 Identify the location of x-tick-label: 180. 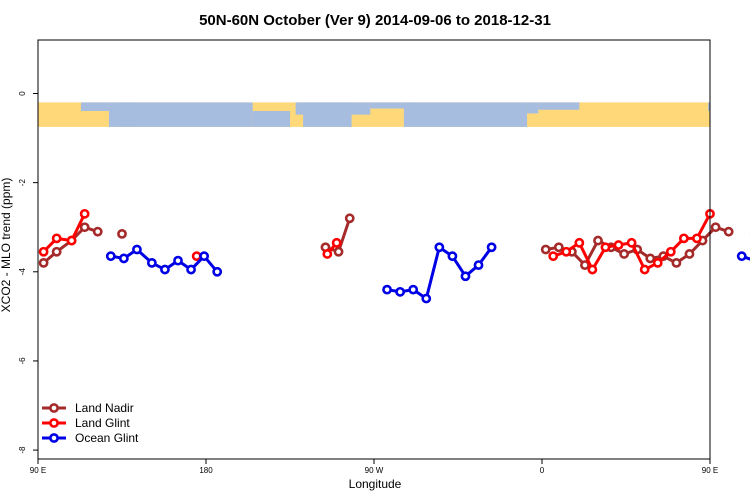
(206, 470).